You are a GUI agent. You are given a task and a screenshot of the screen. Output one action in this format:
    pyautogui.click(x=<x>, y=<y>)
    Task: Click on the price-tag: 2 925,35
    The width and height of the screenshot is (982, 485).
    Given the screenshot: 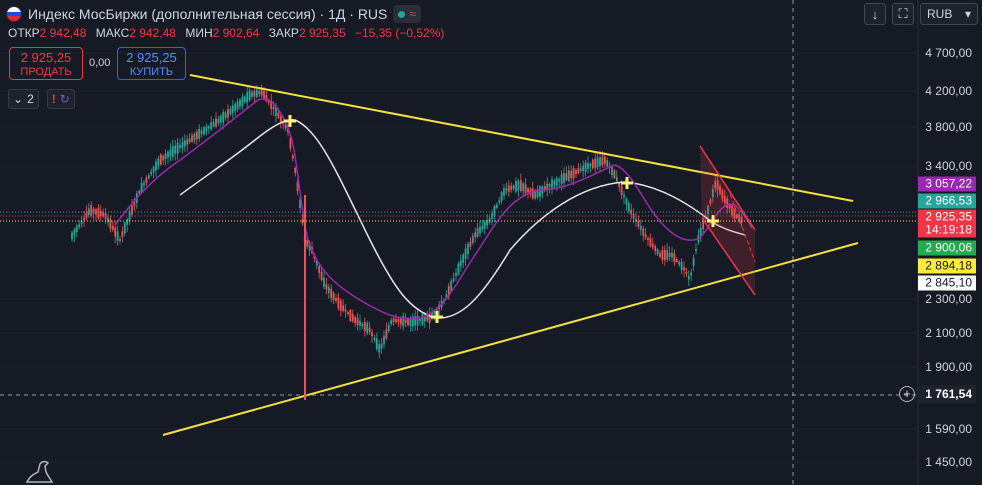 What is the action you would take?
    pyautogui.click(x=947, y=217)
    